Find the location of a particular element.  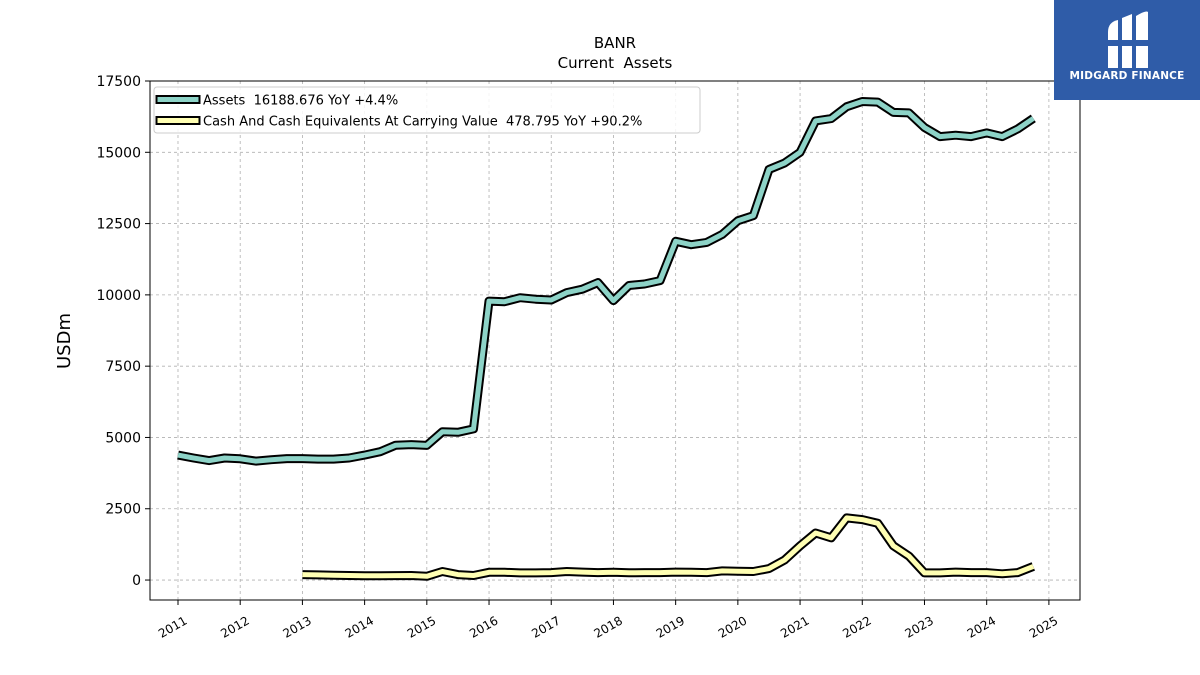

chart-subtitle: Current Assets is located at coordinates (615, 63).